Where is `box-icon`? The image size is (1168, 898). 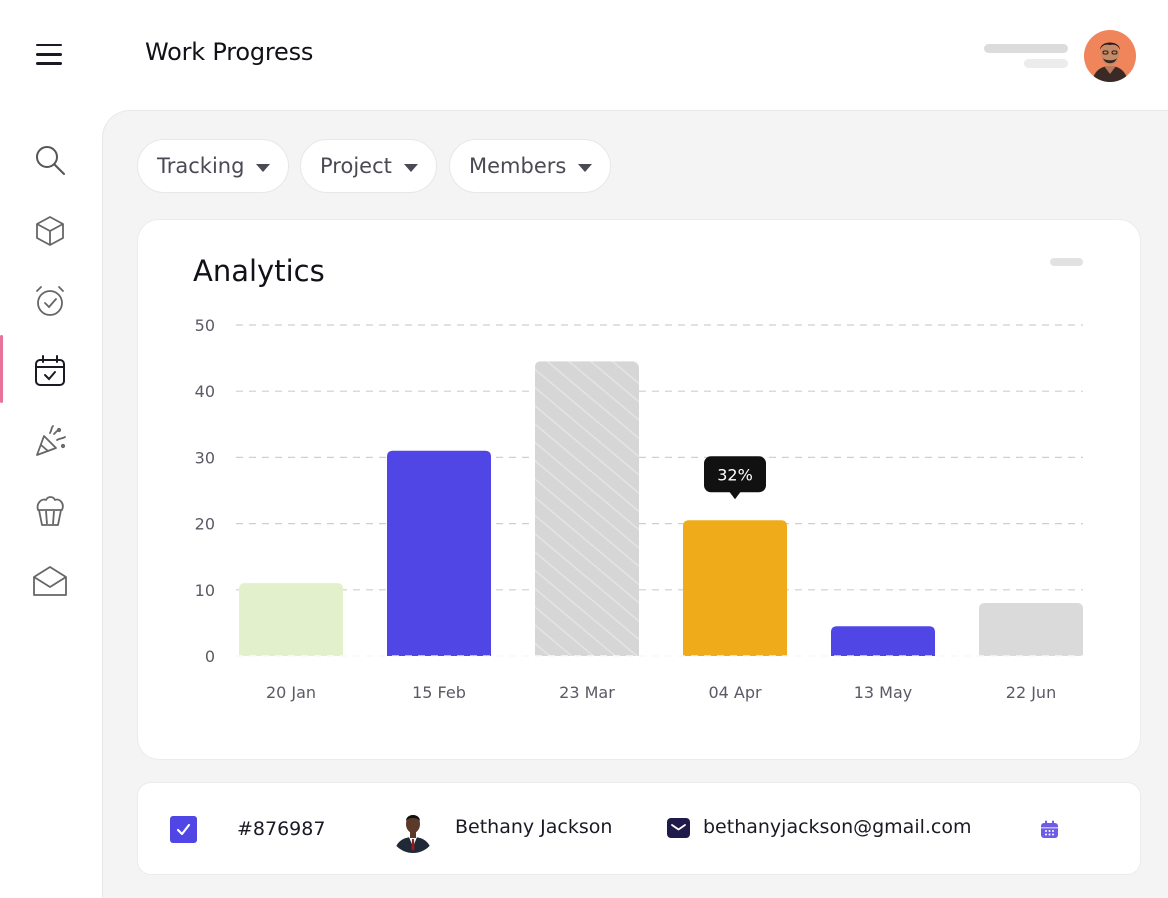 box-icon is located at coordinates (50, 231).